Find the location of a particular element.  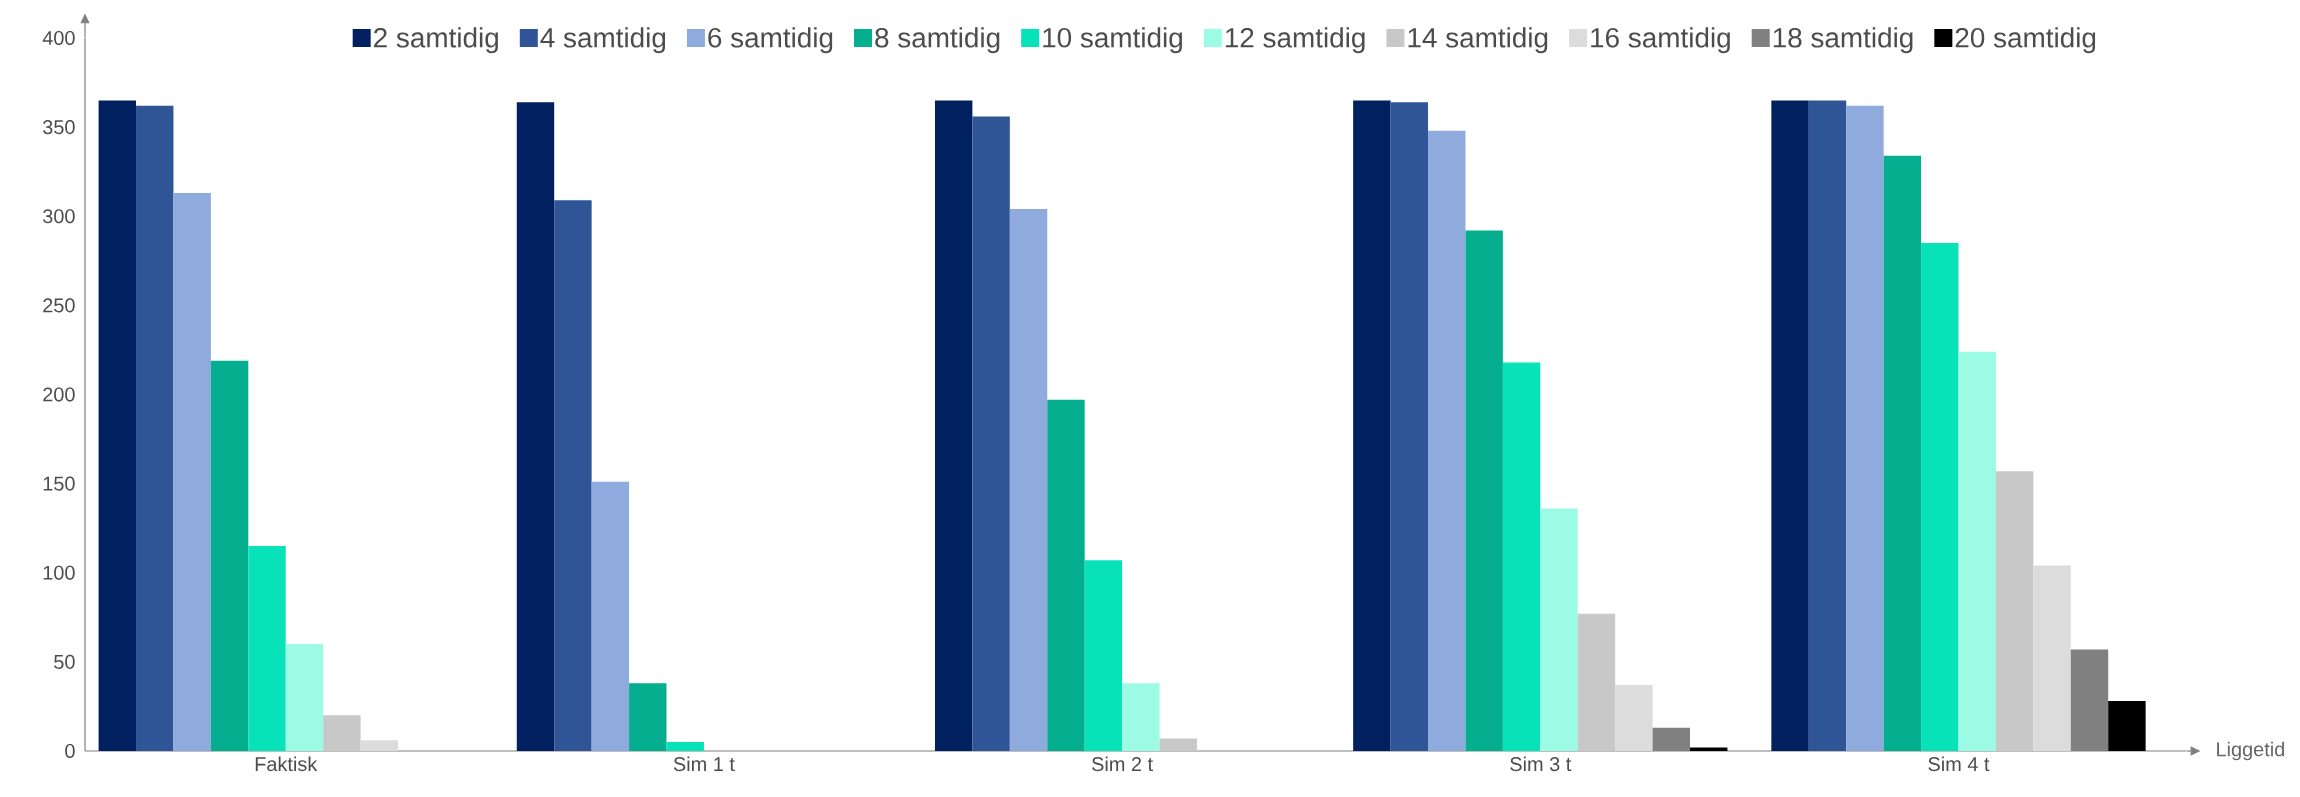

legend-label: 4 samtidig is located at coordinates (603, 40).